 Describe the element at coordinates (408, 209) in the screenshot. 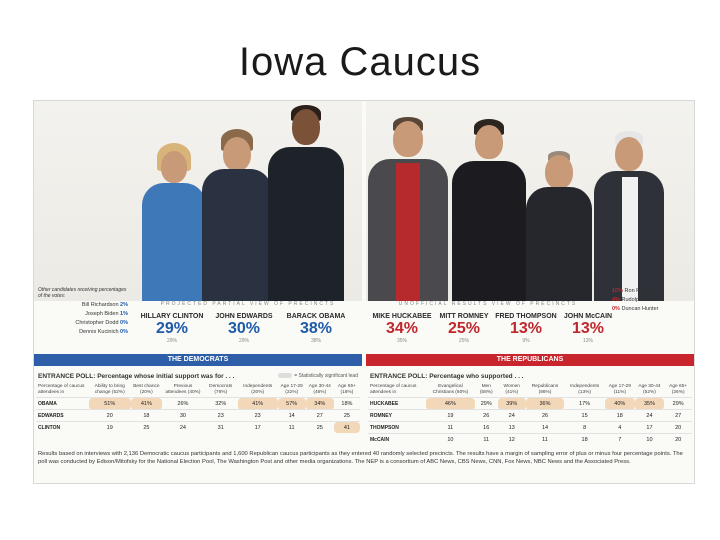

I see `huckabee-figure` at that location.